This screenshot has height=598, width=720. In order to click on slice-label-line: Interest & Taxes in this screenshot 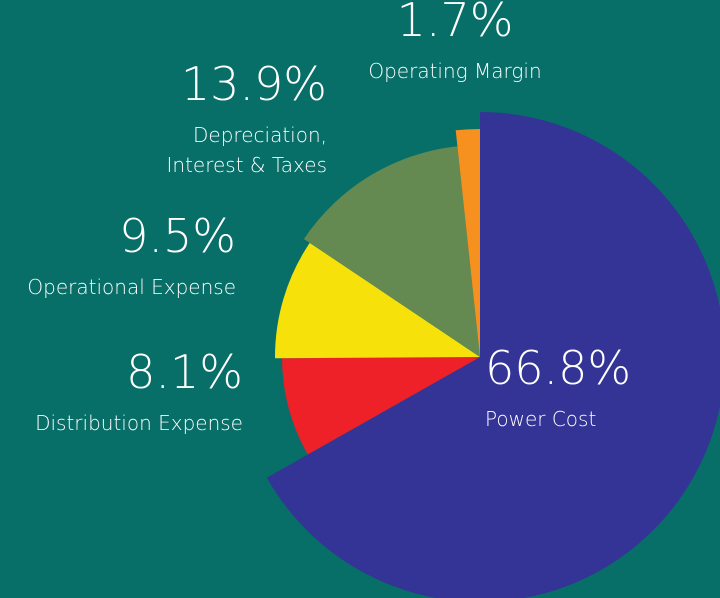, I will do `click(247, 165)`.